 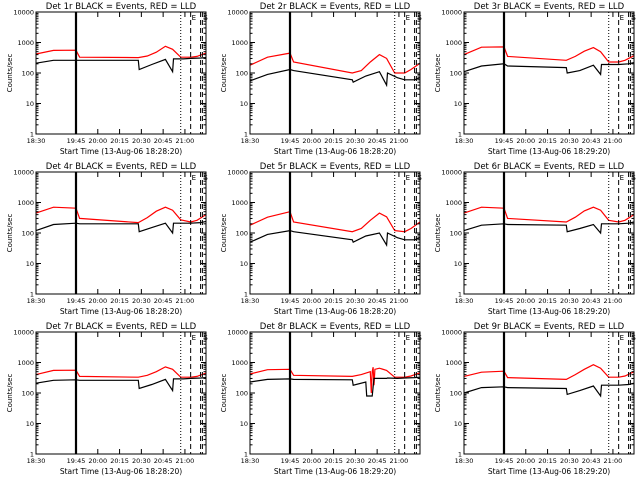 I want to click on panel-title: Det 8r BLACK = Events, RED = LLD, so click(x=335, y=327).